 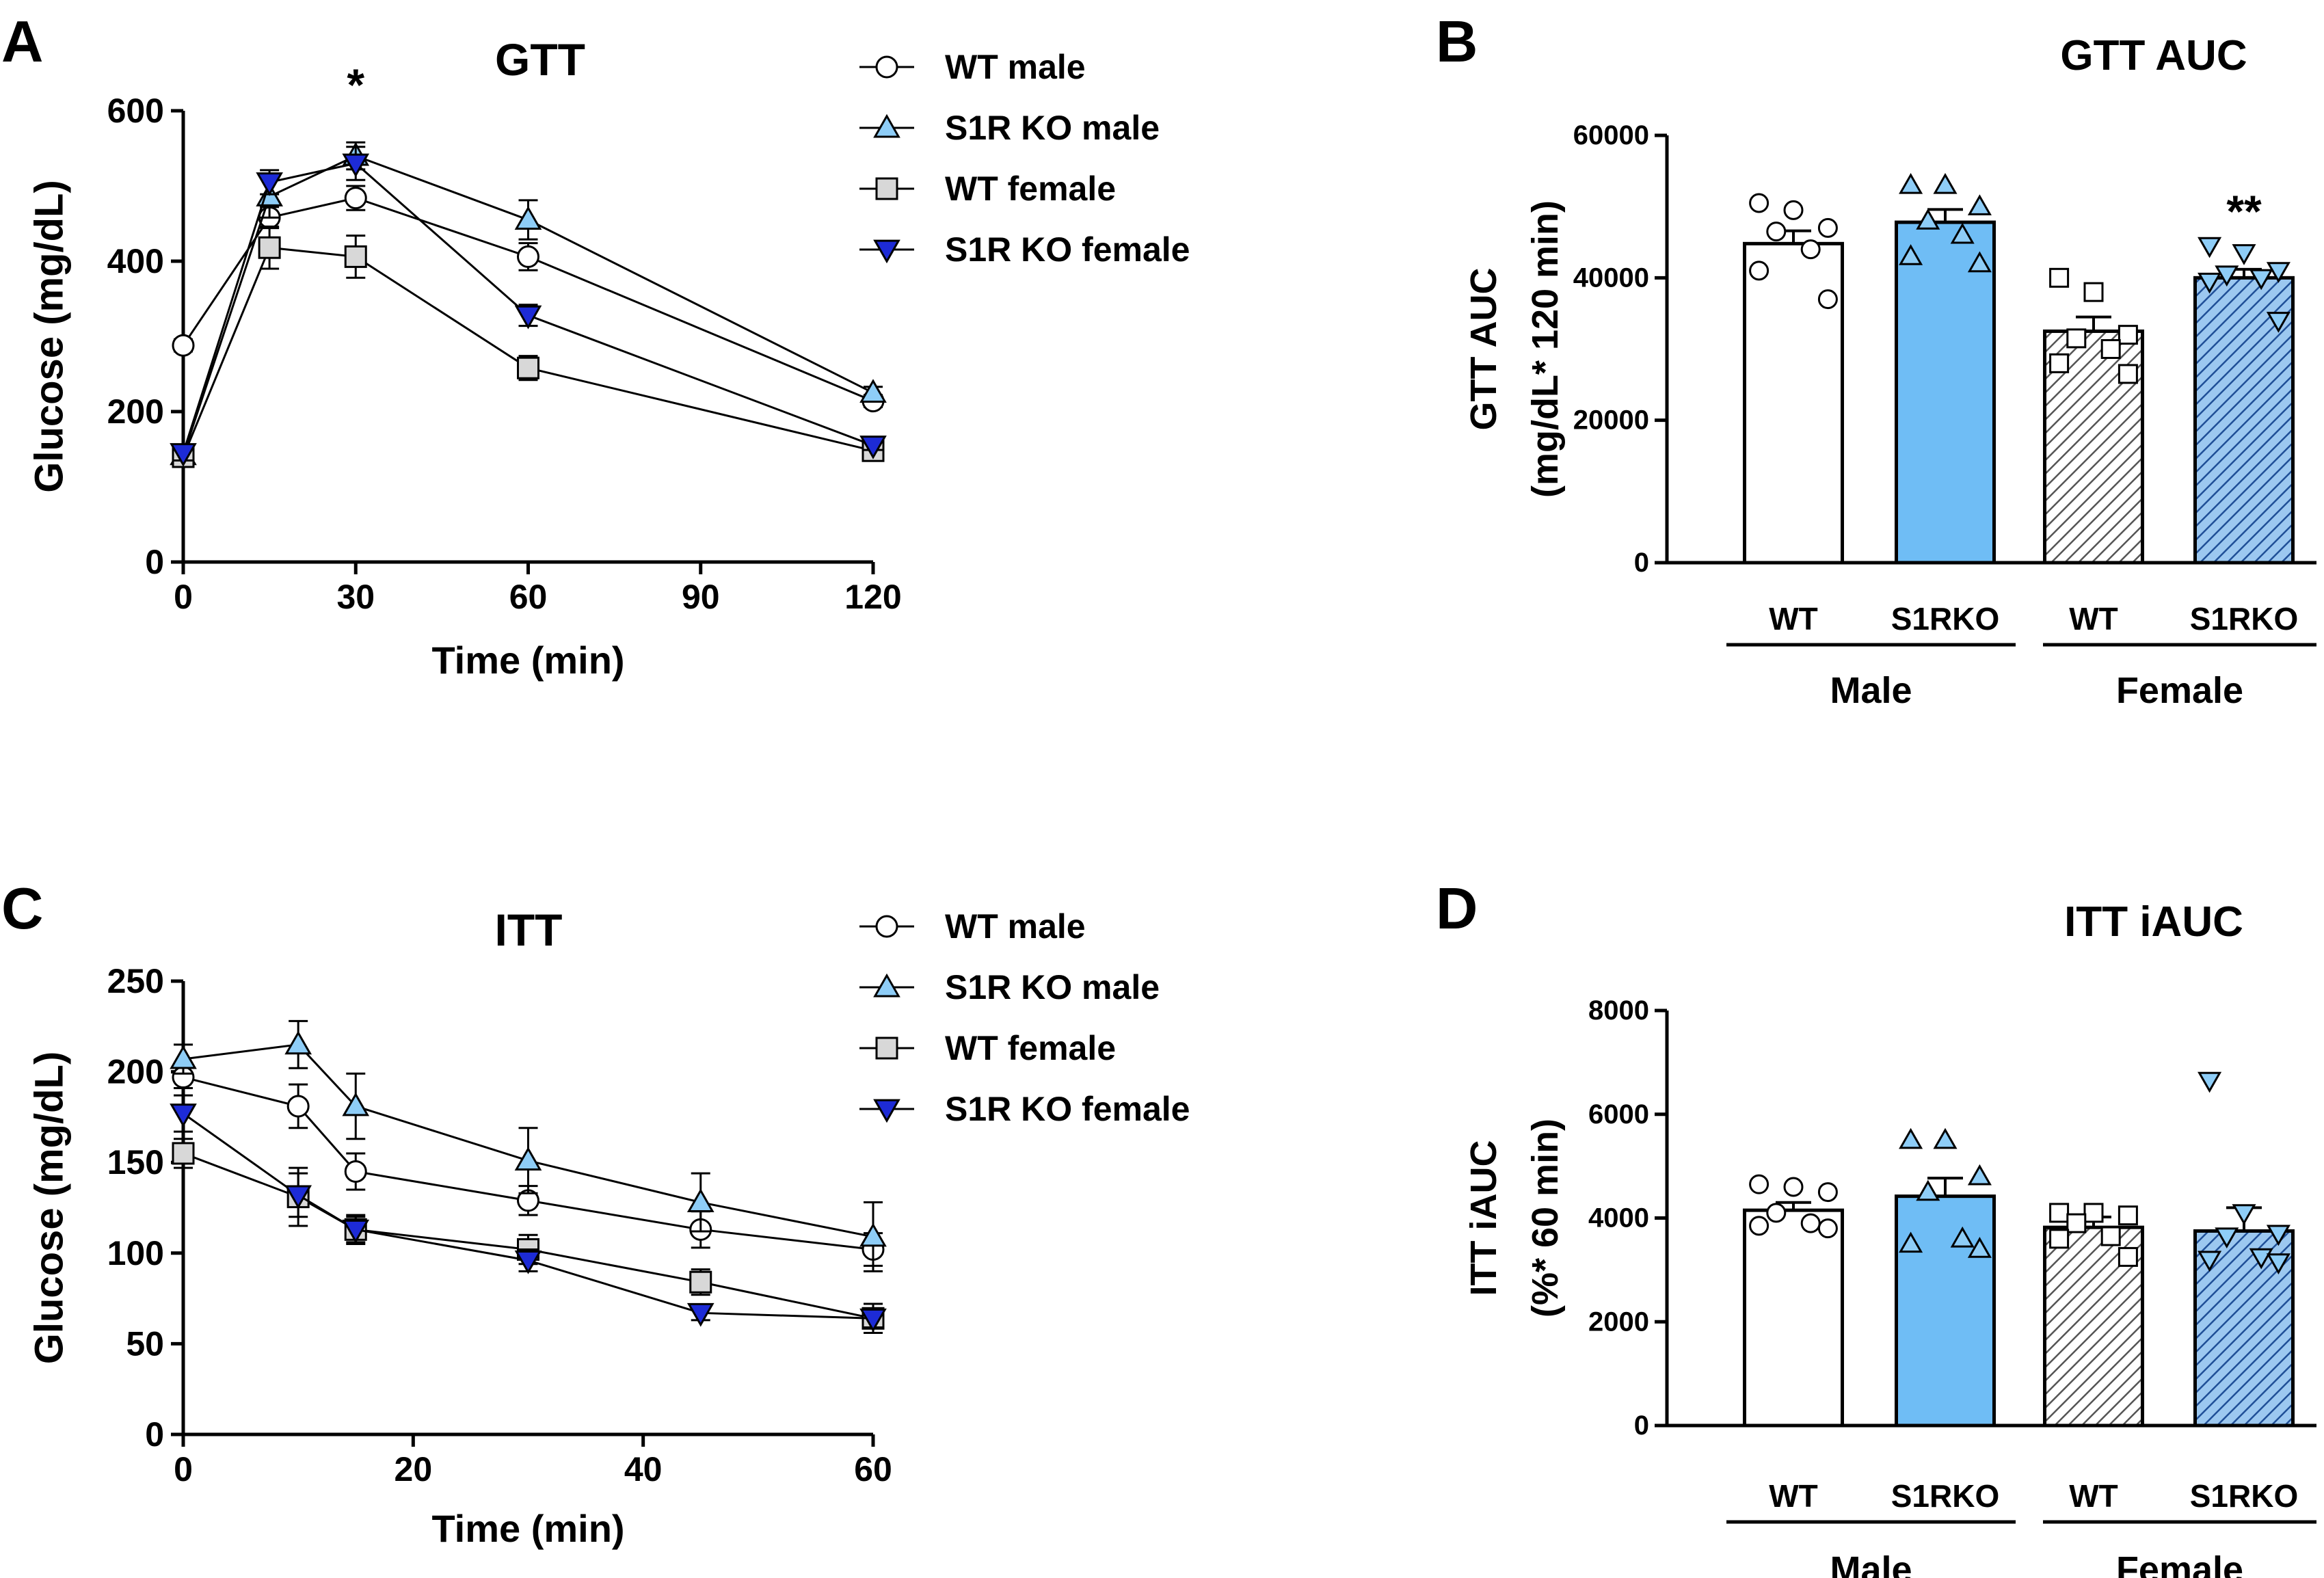 I want to click on x-tick-label: 40, so click(x=643, y=1469).